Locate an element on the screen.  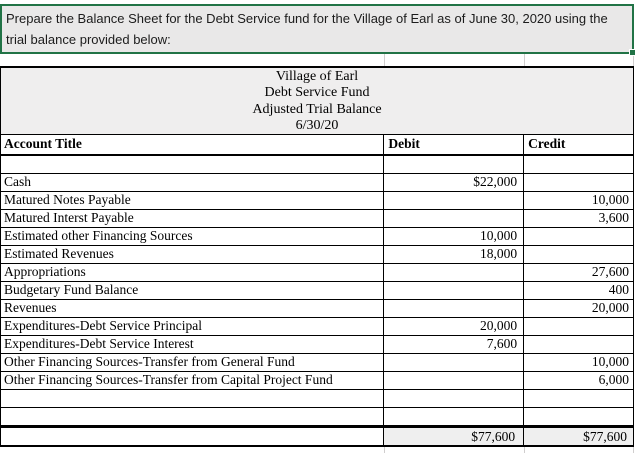
debit-cell: $22,000 is located at coordinates (454, 182).